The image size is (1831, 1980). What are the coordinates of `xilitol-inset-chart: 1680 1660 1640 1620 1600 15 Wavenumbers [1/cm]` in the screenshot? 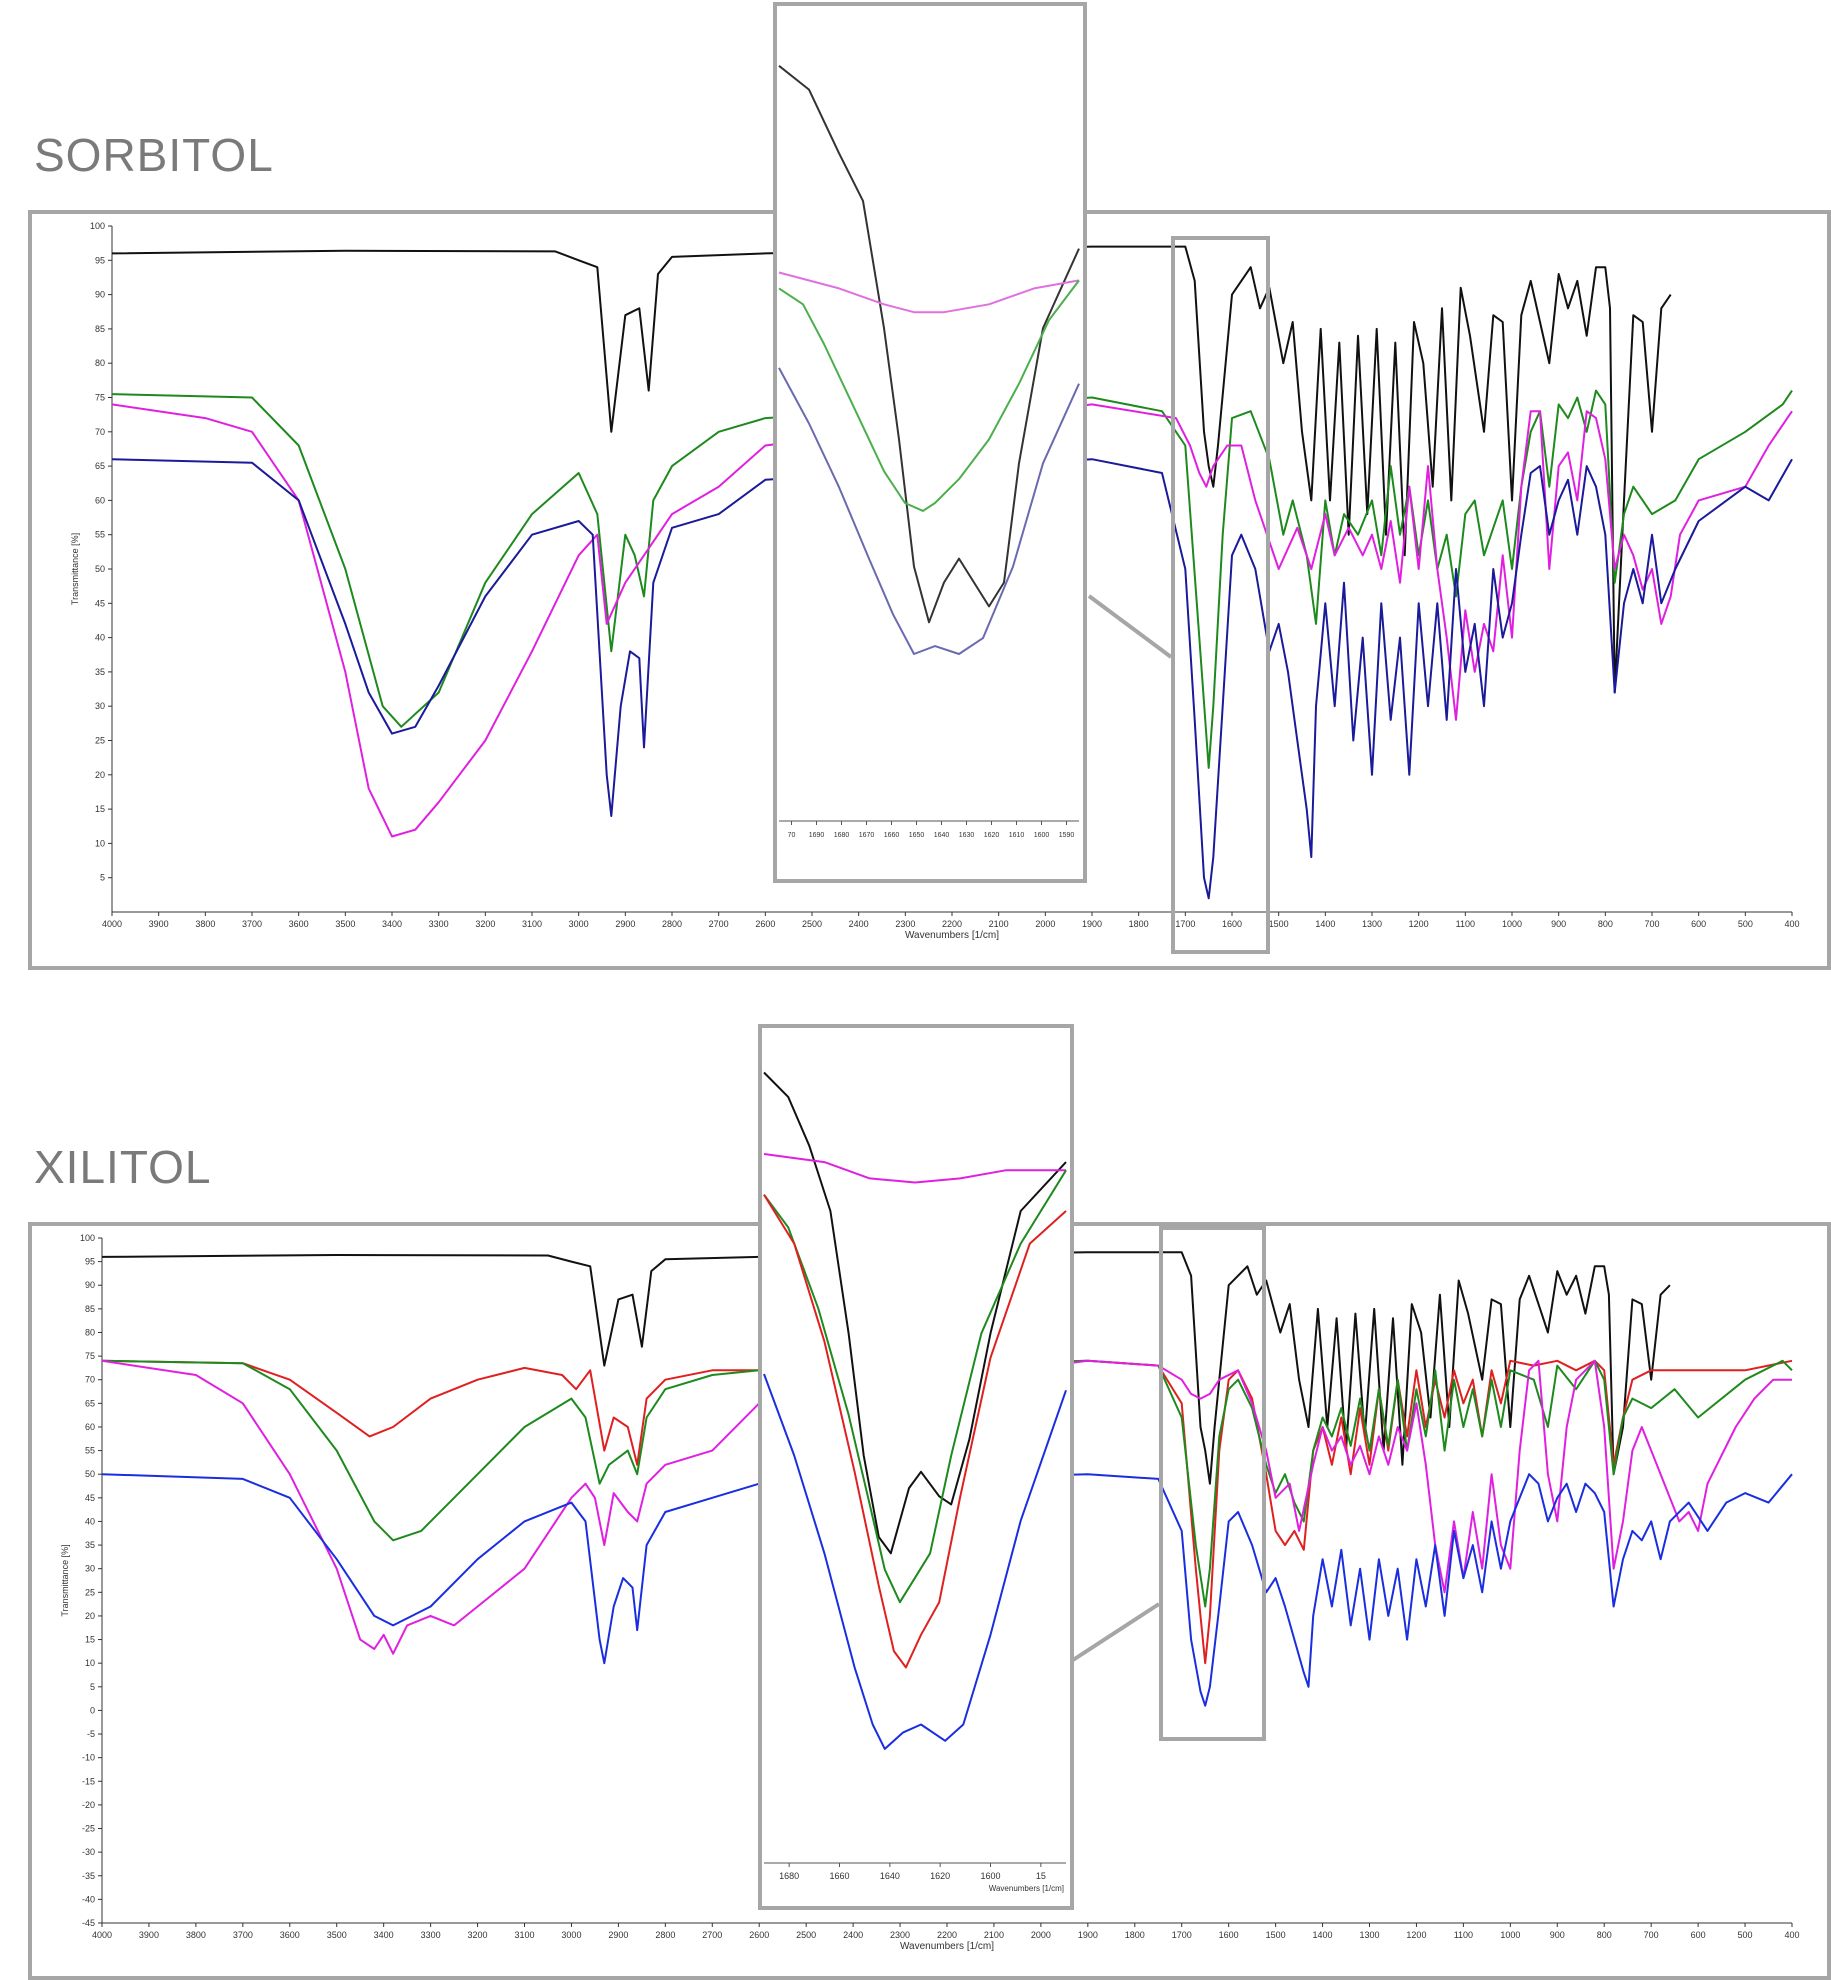 It's located at (915, 1482).